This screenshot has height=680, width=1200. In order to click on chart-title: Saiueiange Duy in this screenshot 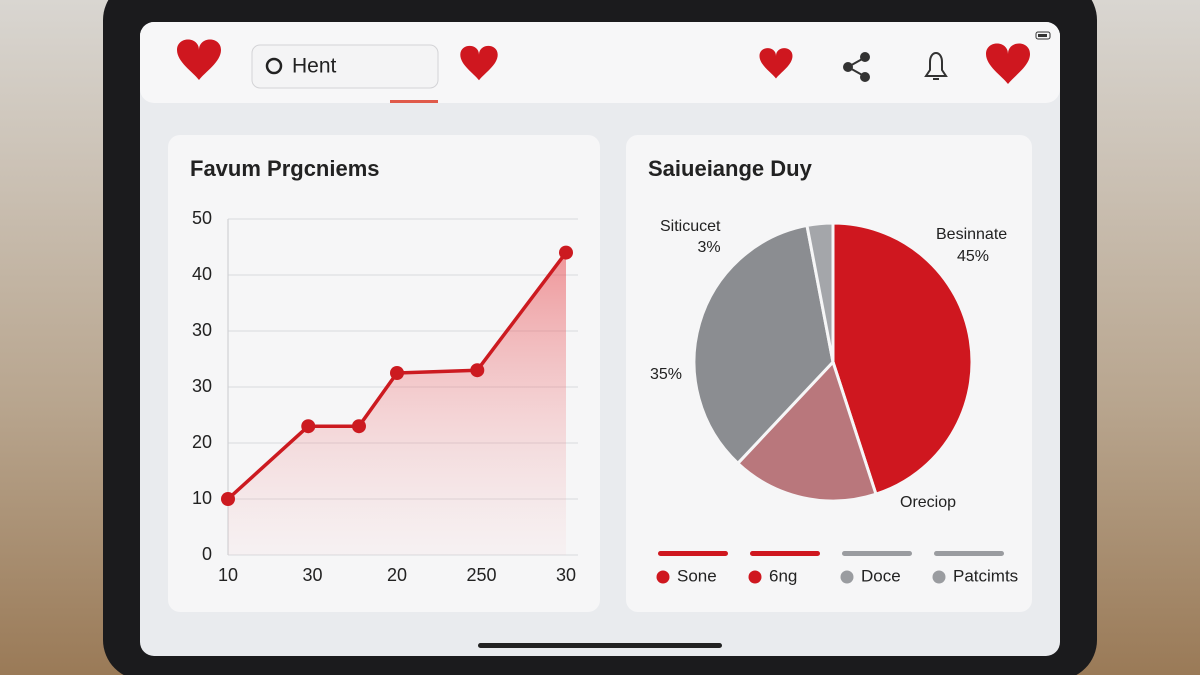, I will do `click(730, 168)`.